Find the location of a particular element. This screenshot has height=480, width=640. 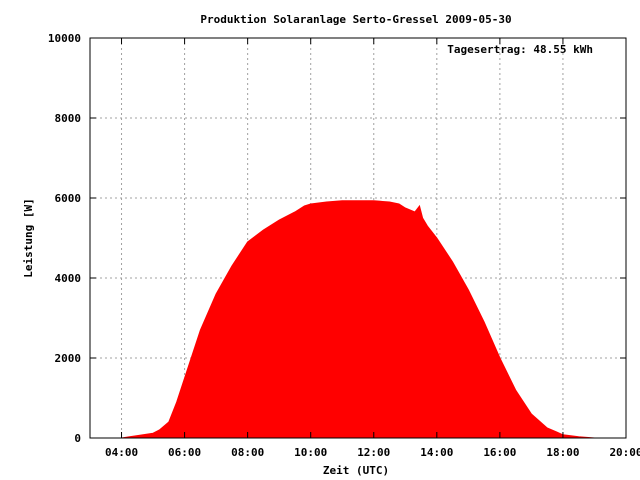

x-tick-label: 12:00 is located at coordinates (373, 452).